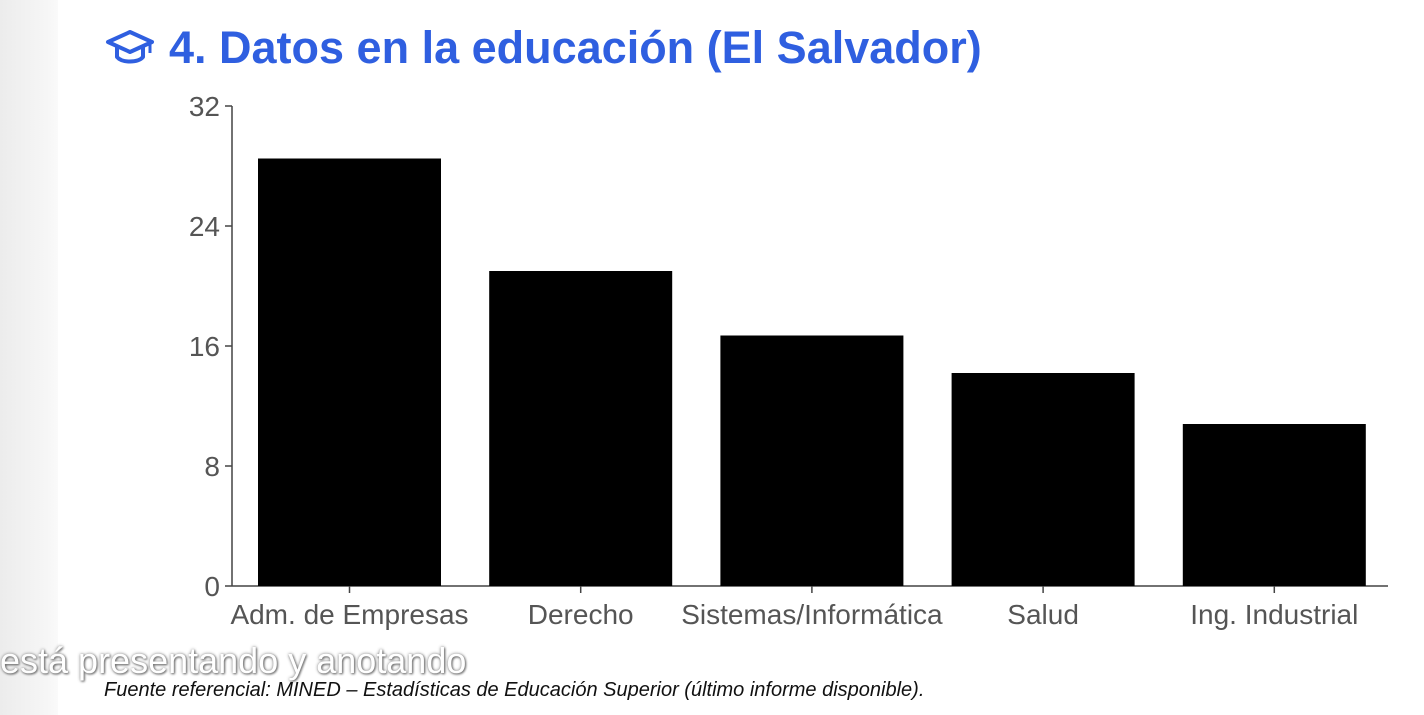 This screenshot has width=1424, height=715. What do you see at coordinates (204, 226) in the screenshot?
I see `y-tick-label: 24` at bounding box center [204, 226].